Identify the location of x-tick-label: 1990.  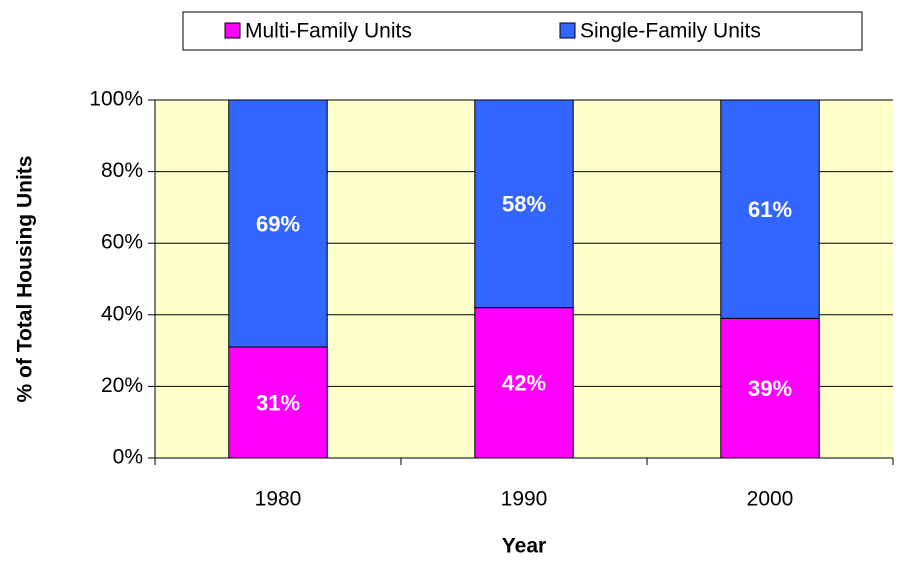
(524, 499).